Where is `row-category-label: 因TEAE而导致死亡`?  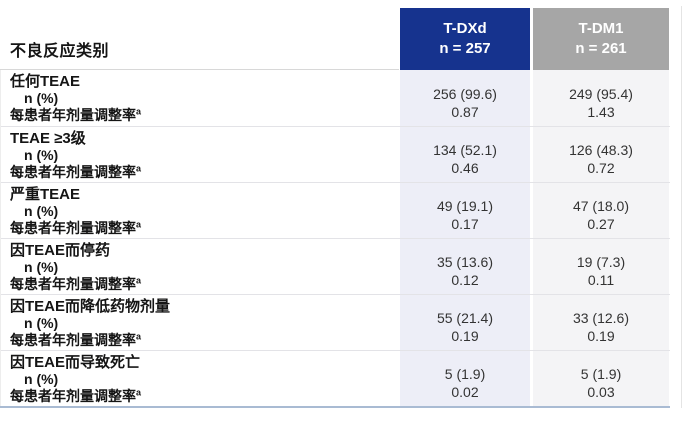
row-category-label: 因TEAE而导致死亡 is located at coordinates (75, 362).